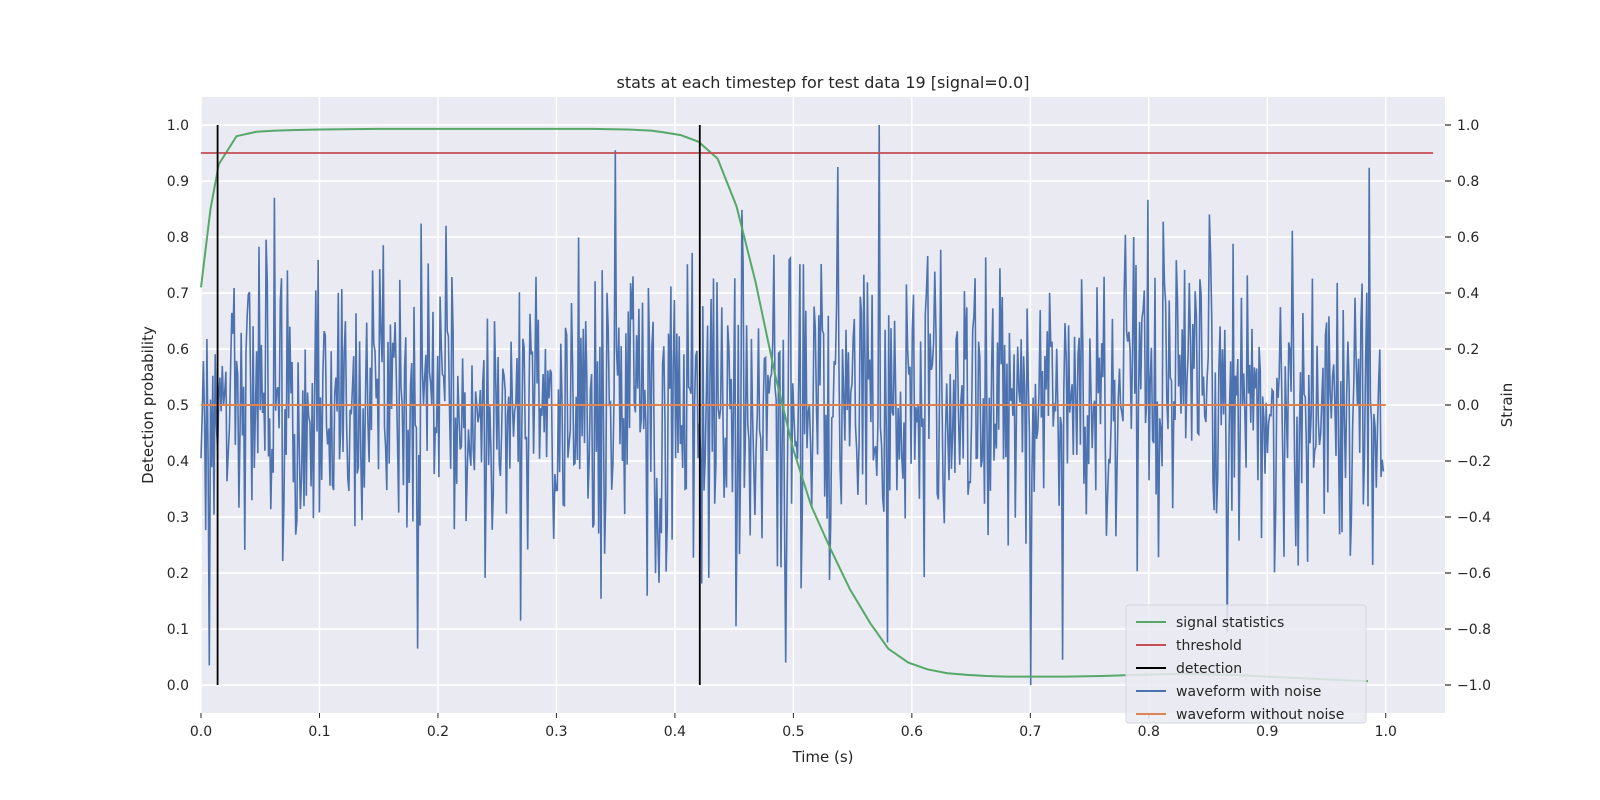 The width and height of the screenshot is (1600, 800). What do you see at coordinates (1468, 126) in the screenshot?
I see `y-right-tick-label: 1.0` at bounding box center [1468, 126].